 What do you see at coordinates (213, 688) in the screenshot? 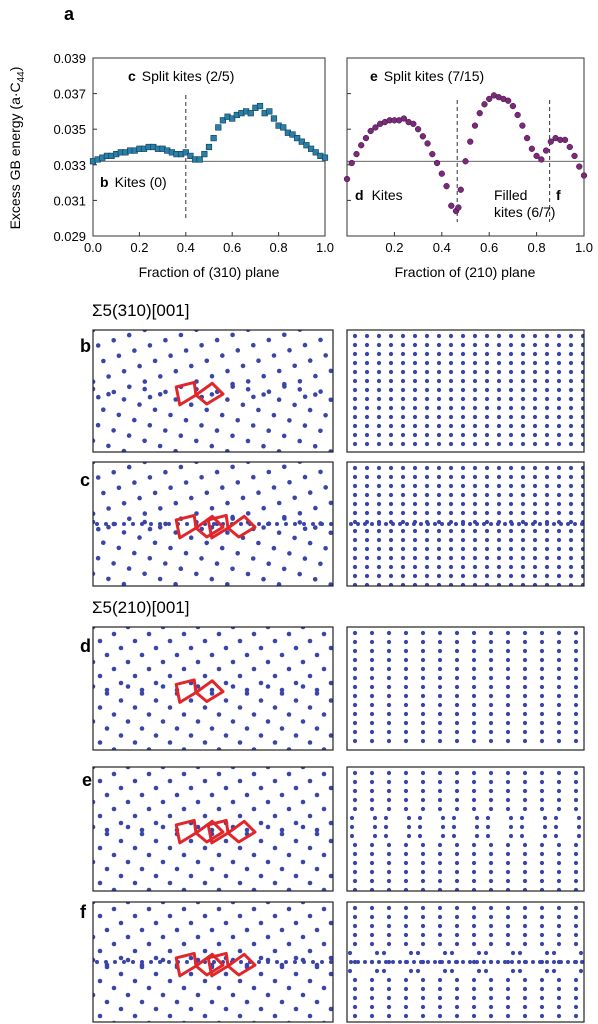
I see `structure-left-d` at bounding box center [213, 688].